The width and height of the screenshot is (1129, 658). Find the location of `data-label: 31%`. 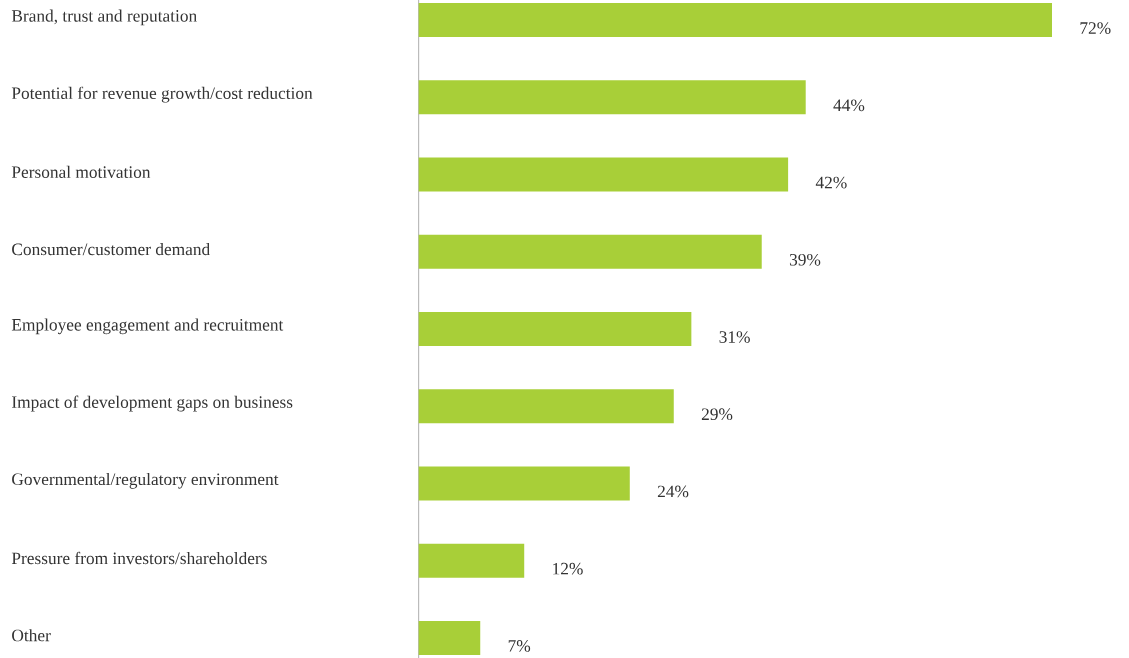

data-label: 31% is located at coordinates (734, 337).